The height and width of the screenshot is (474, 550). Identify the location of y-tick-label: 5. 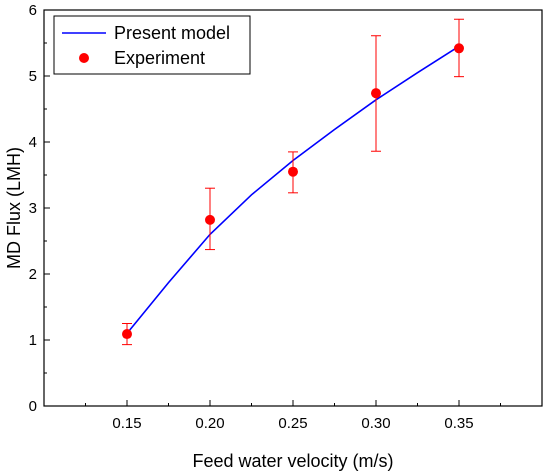
(33, 76).